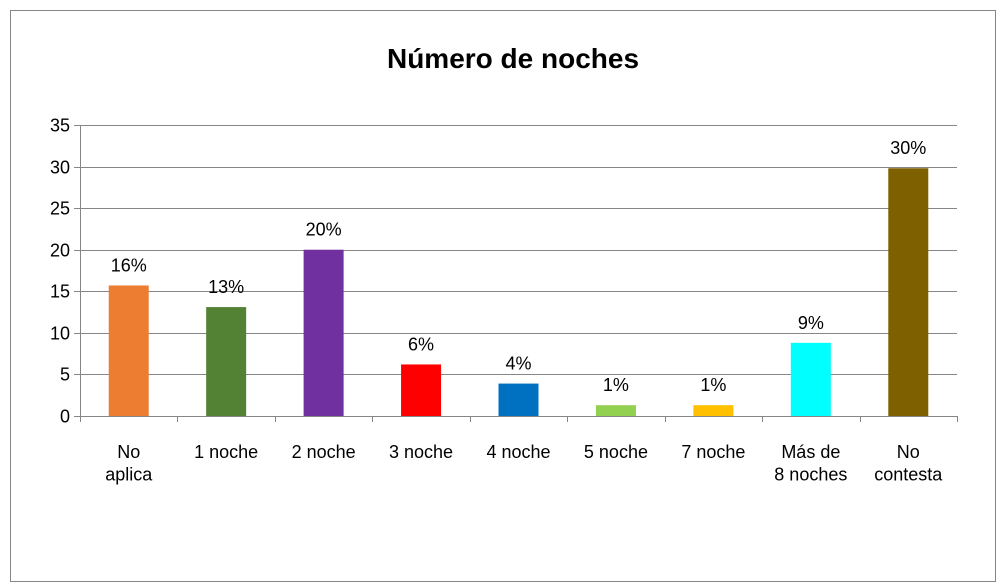 The height and width of the screenshot is (582, 997). Describe the element at coordinates (324, 452) in the screenshot. I see `x-tick-label: 2 noche` at that location.